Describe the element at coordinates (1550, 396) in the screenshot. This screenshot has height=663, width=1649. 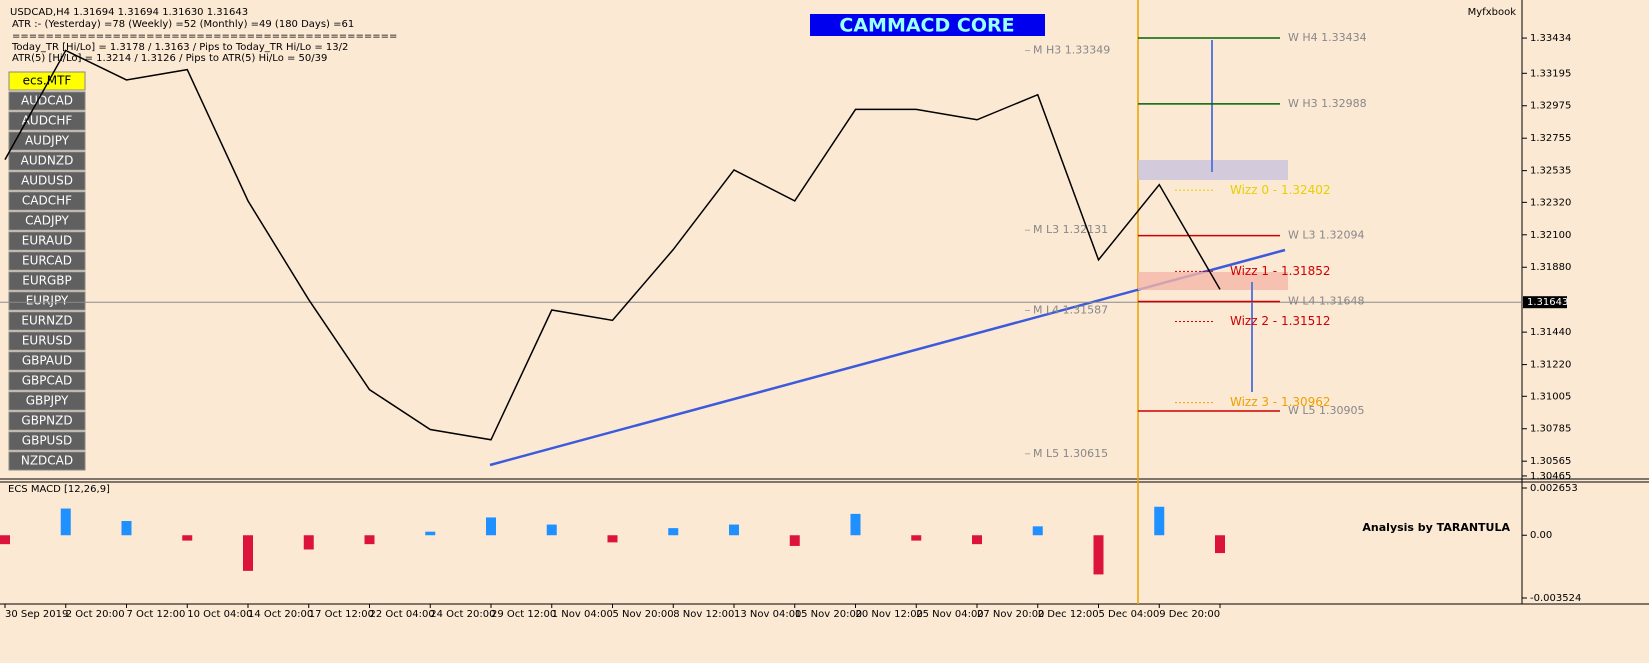
I see `y-tick-label: 1.31005` at that location.